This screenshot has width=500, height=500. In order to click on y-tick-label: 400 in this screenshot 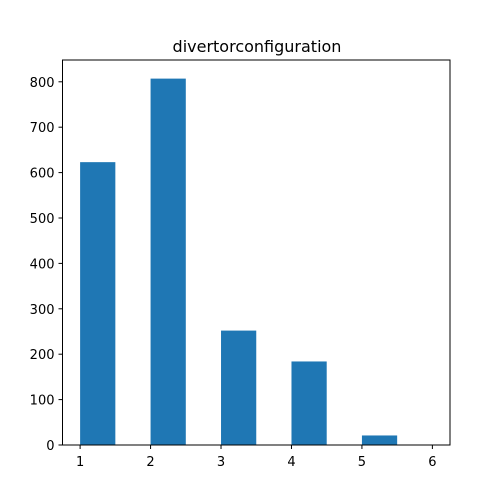, I will do `click(42, 264)`.